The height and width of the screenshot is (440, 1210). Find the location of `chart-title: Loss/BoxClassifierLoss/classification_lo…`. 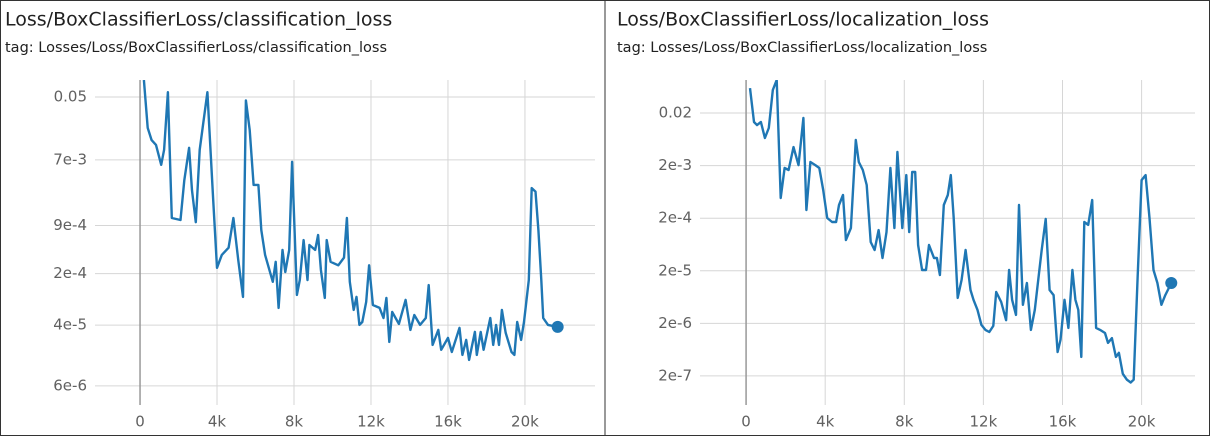

chart-title: Loss/BoxClassifierLoss/classification_lo… is located at coordinates (198, 20).